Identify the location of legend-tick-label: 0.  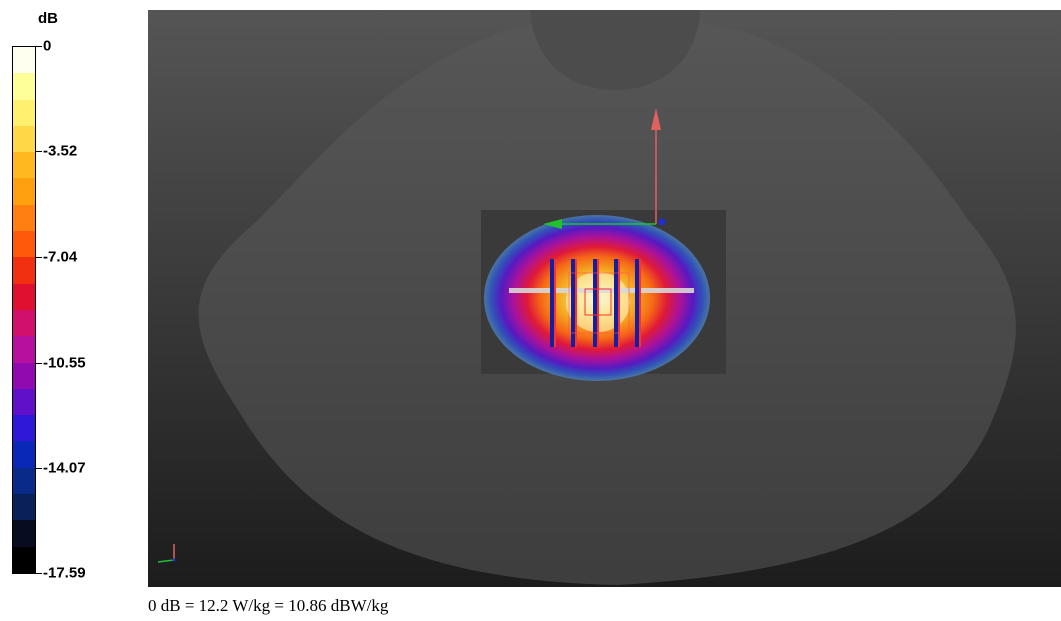
(47, 46).